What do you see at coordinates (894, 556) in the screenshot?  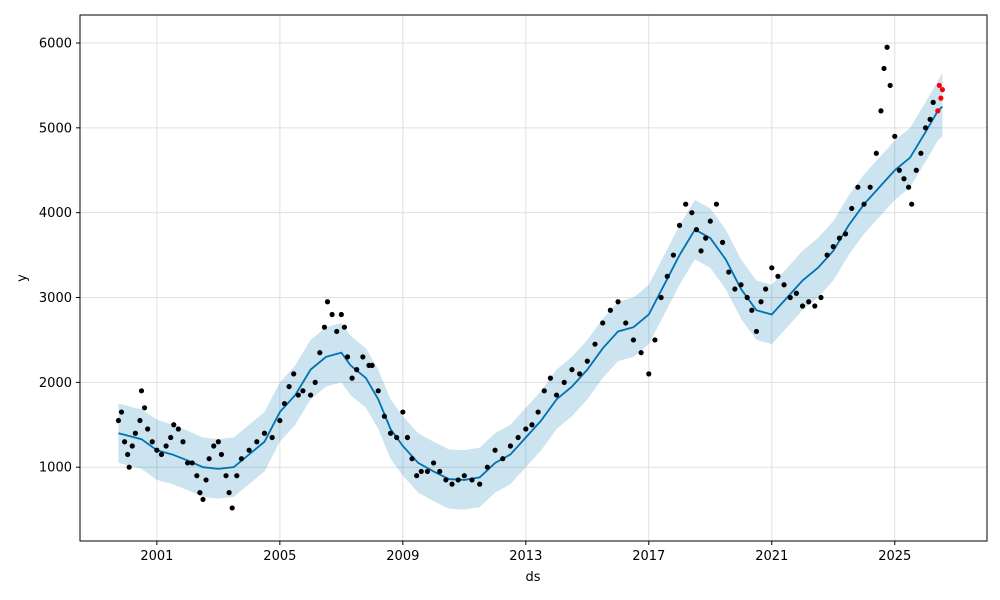 I see `x-tick-label: 2025` at bounding box center [894, 556].